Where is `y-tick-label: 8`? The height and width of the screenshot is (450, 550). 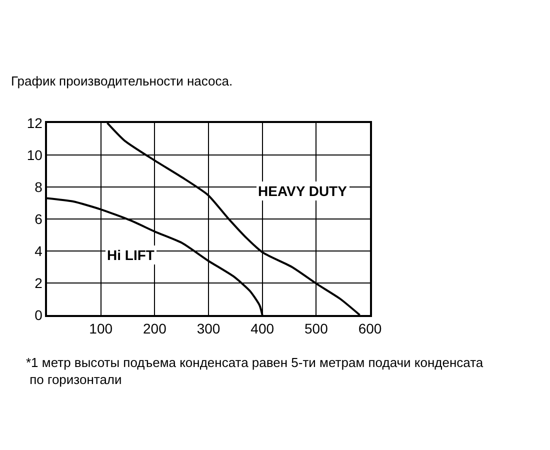
y-tick-label: 8 is located at coordinates (38, 186).